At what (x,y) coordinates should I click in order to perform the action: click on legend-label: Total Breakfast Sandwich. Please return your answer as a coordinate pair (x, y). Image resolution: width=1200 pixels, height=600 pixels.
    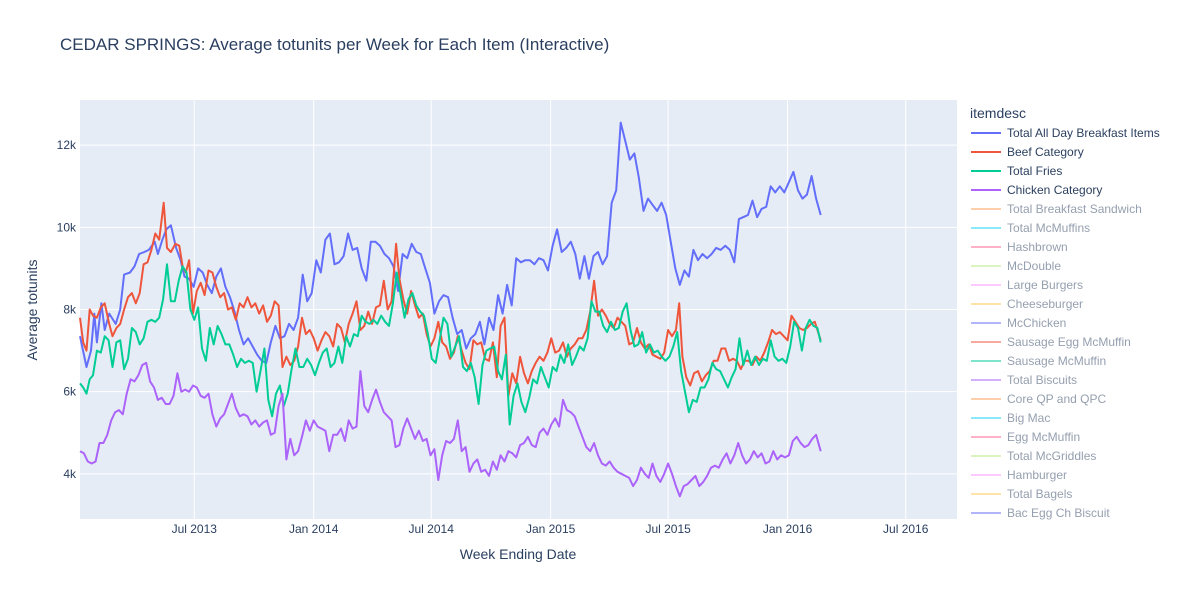
    Looking at the image, I should click on (1074, 209).